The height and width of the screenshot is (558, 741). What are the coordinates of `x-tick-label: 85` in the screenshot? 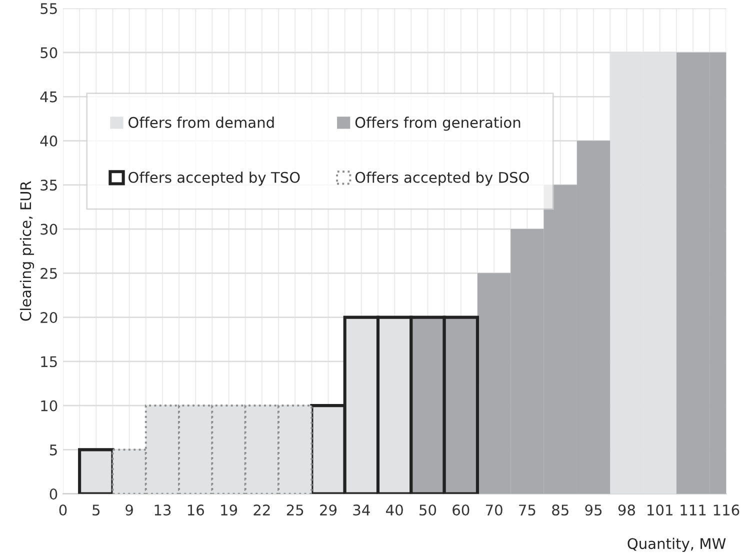 It's located at (560, 510).